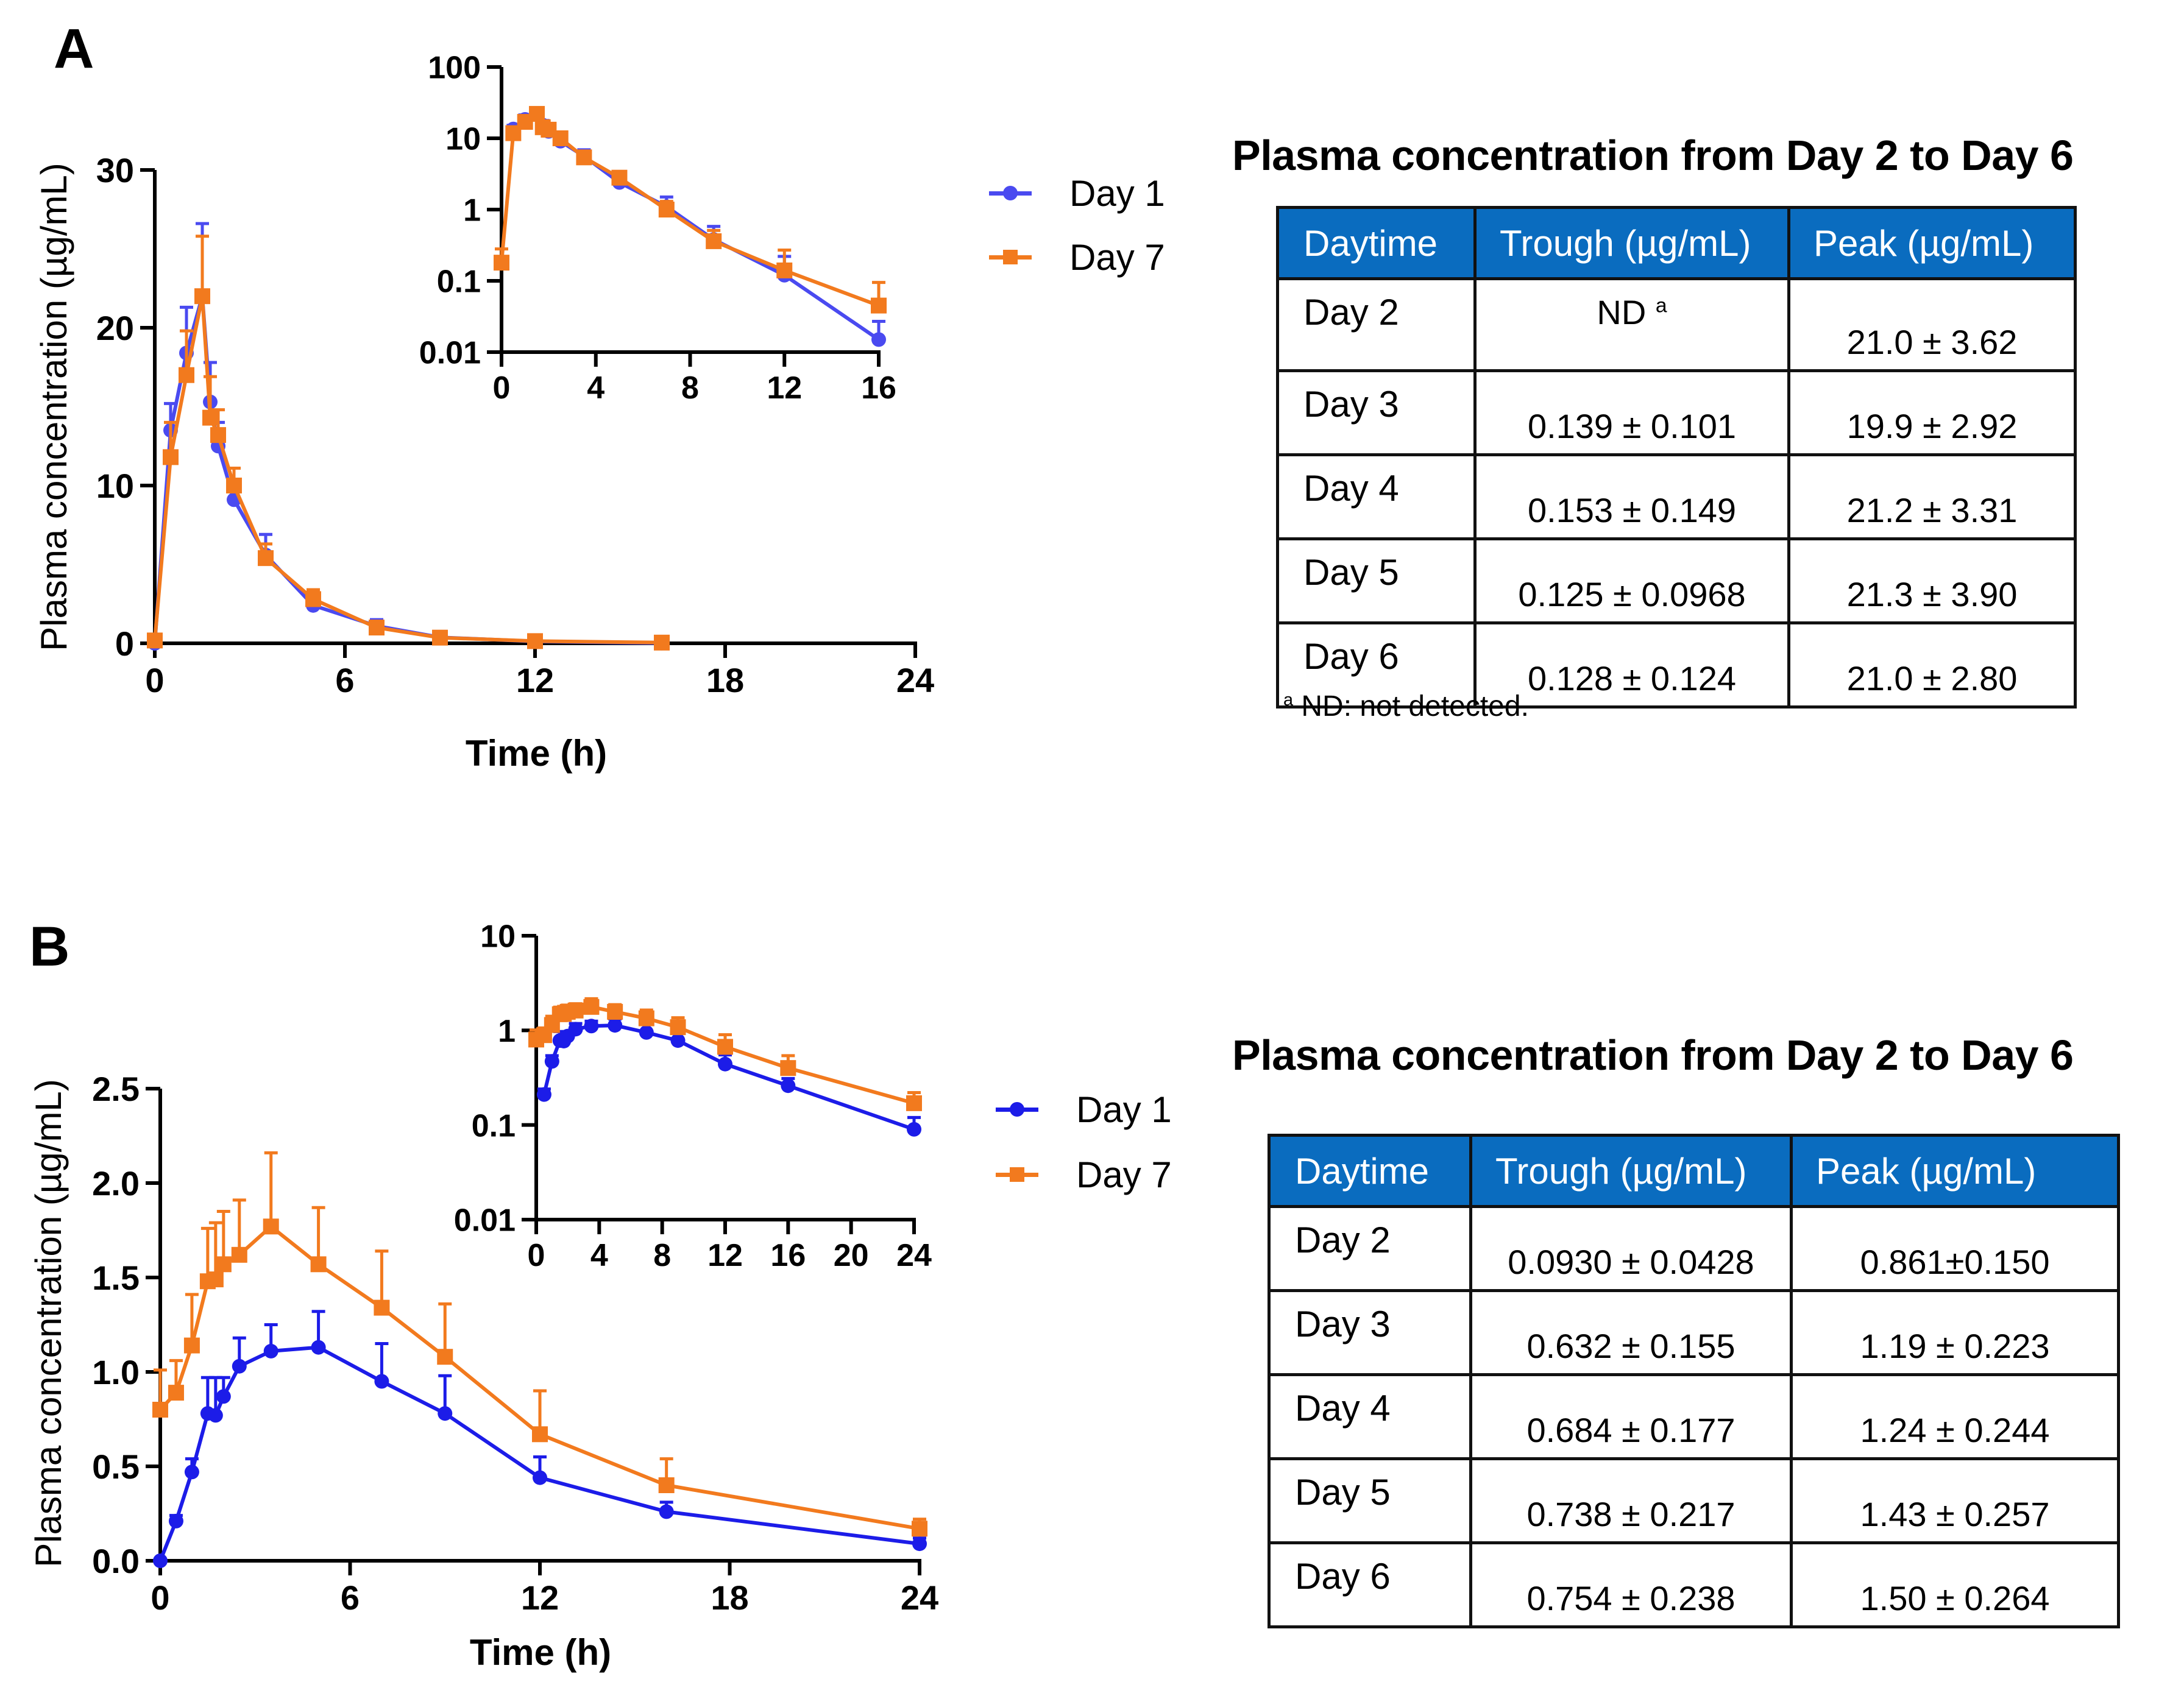 This screenshot has height=1682, width=2184. I want to click on square-marker-icon, so click(1017, 1174).